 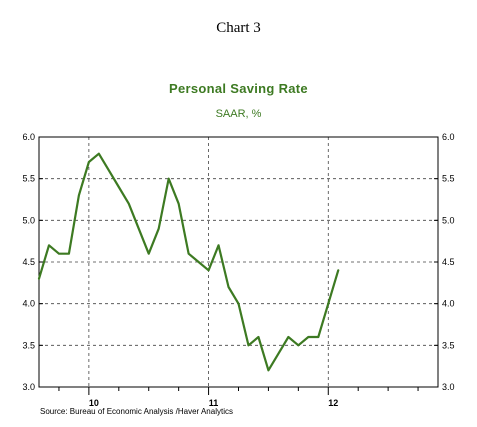 What do you see at coordinates (448, 179) in the screenshot?
I see `y-tick-label-right: 5.5` at bounding box center [448, 179].